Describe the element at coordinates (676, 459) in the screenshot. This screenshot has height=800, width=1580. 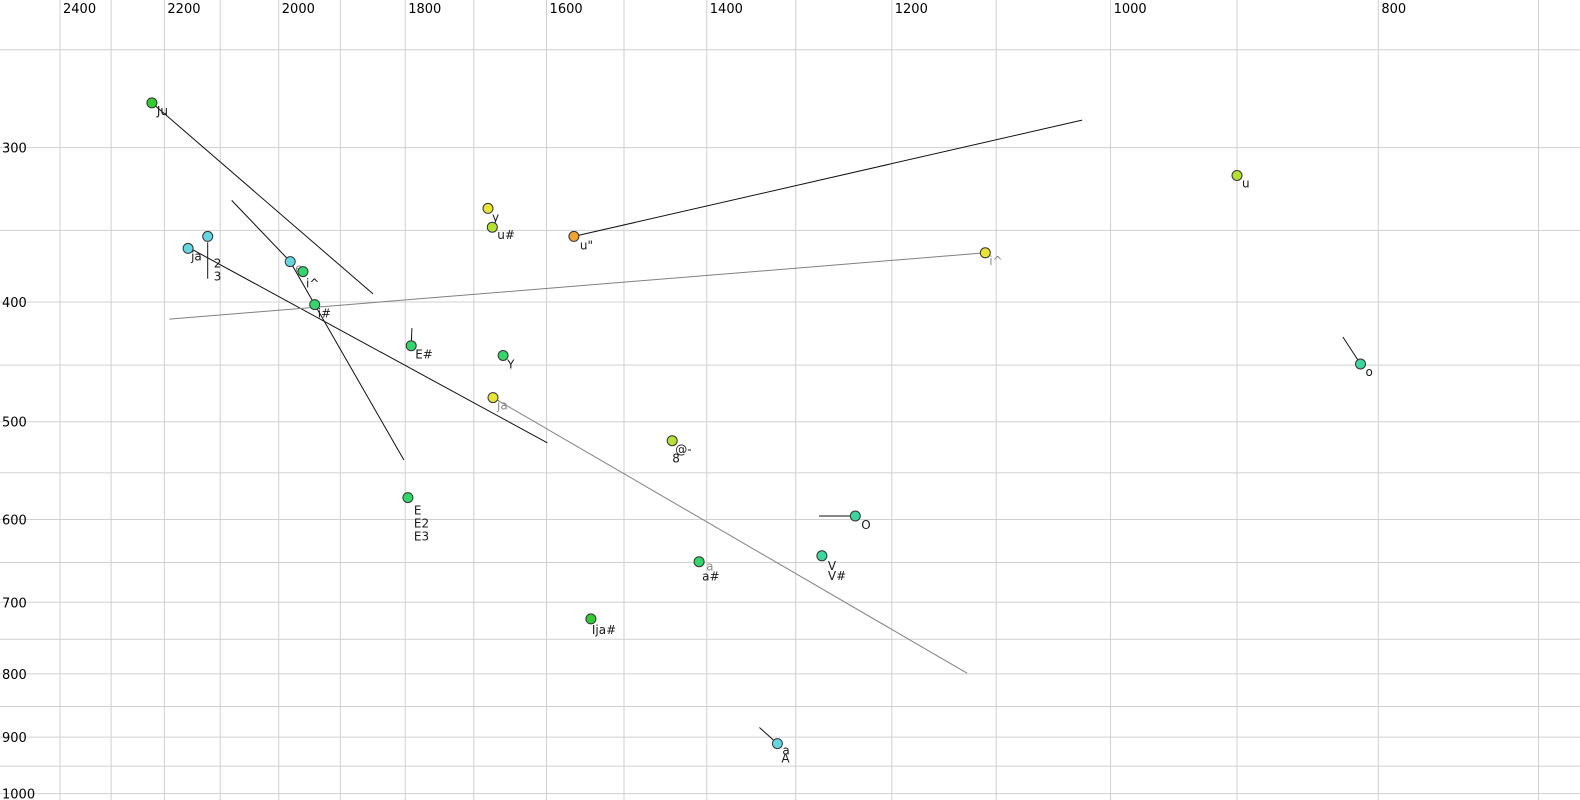
I see `vowel-label-schwa-8: 8` at that location.